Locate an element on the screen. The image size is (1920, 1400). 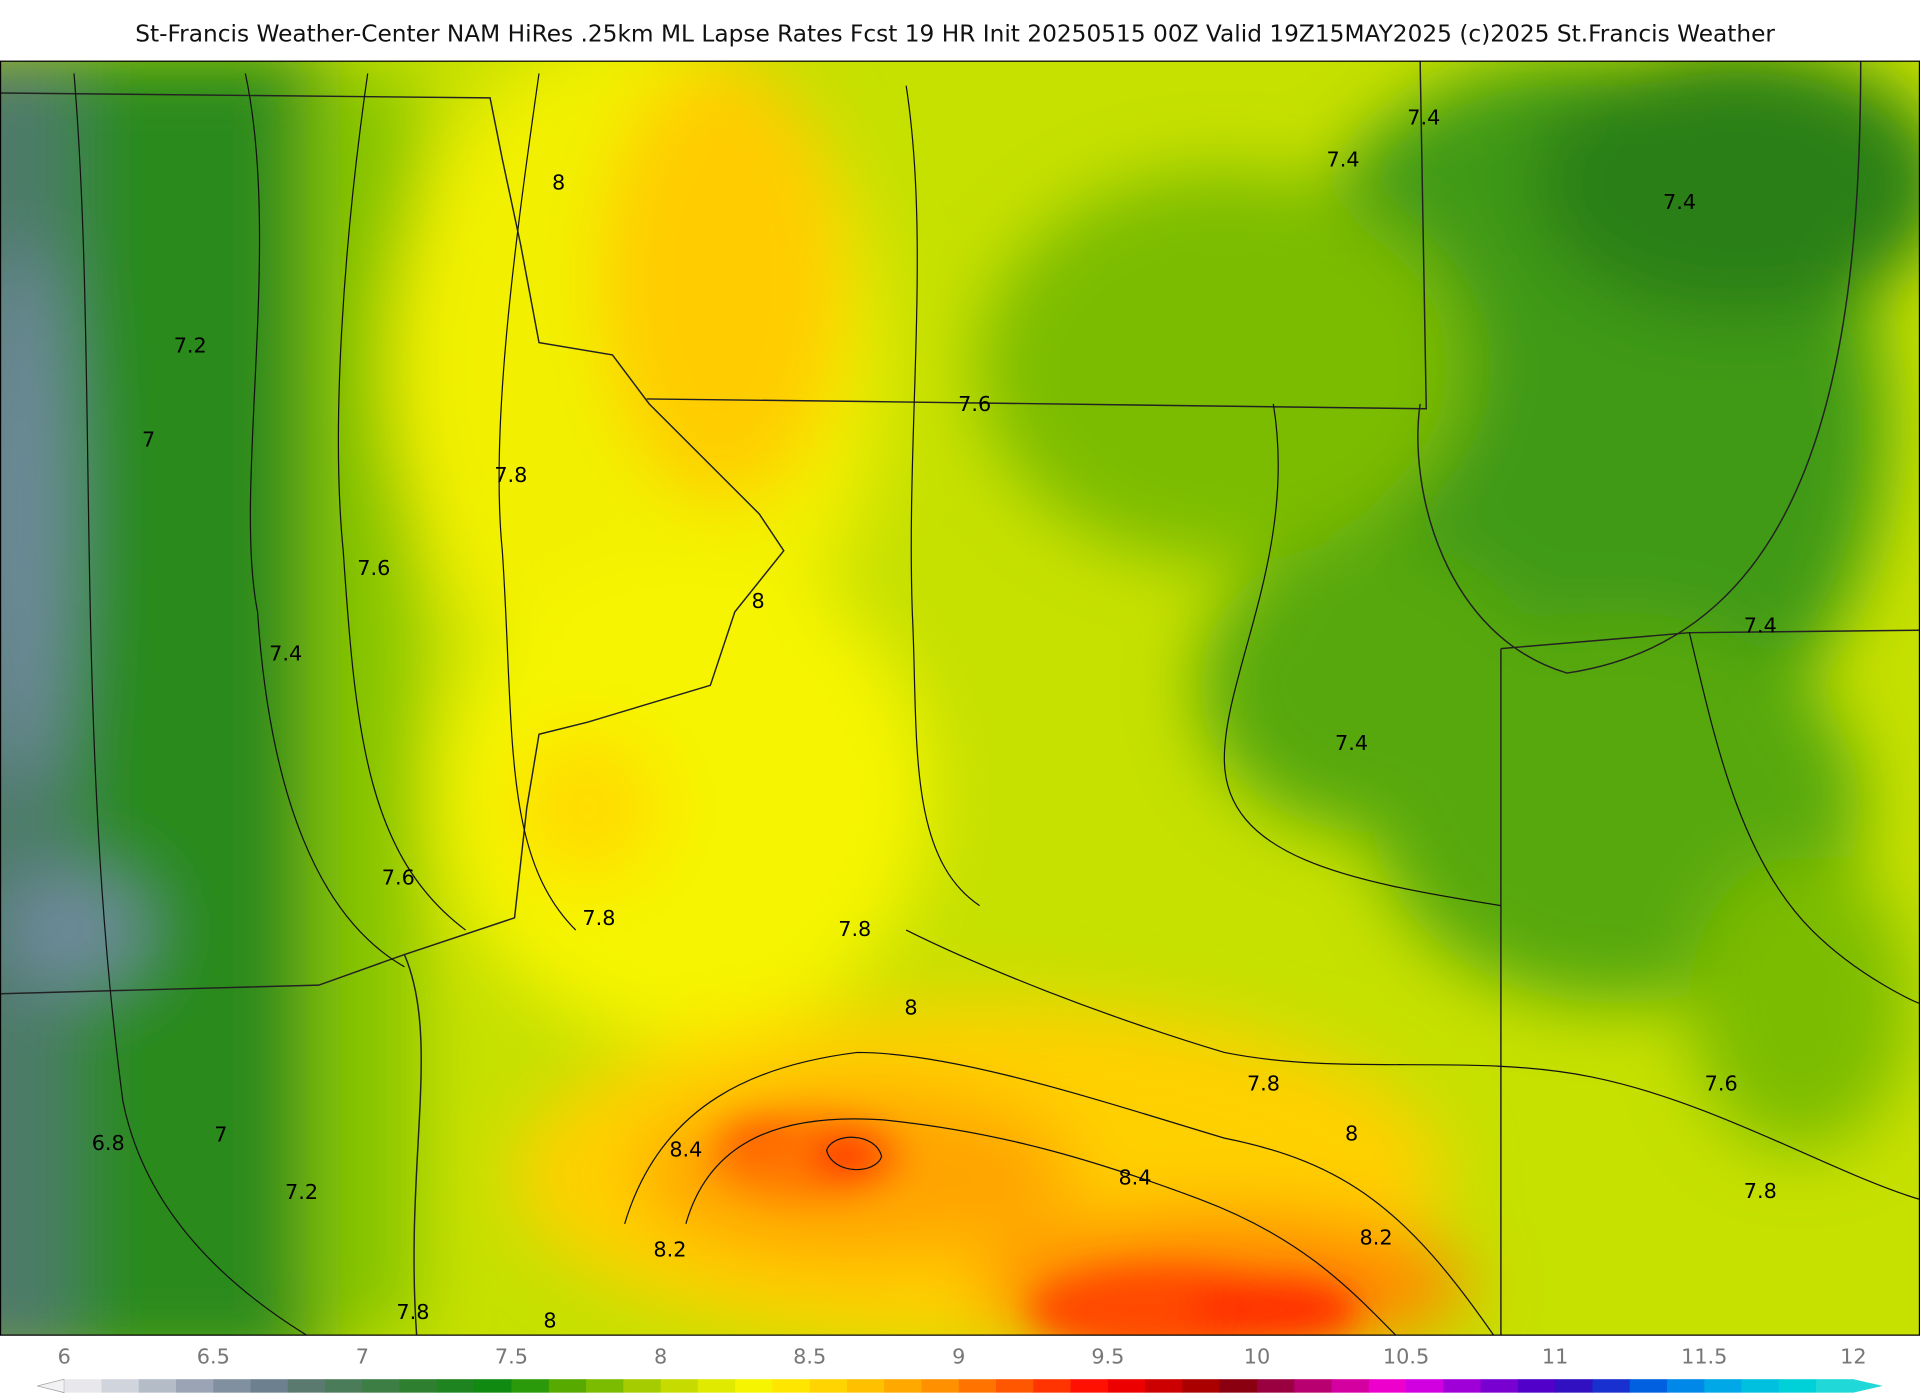
colorbar-tick-label: 9.5 is located at coordinates (1107, 1356).